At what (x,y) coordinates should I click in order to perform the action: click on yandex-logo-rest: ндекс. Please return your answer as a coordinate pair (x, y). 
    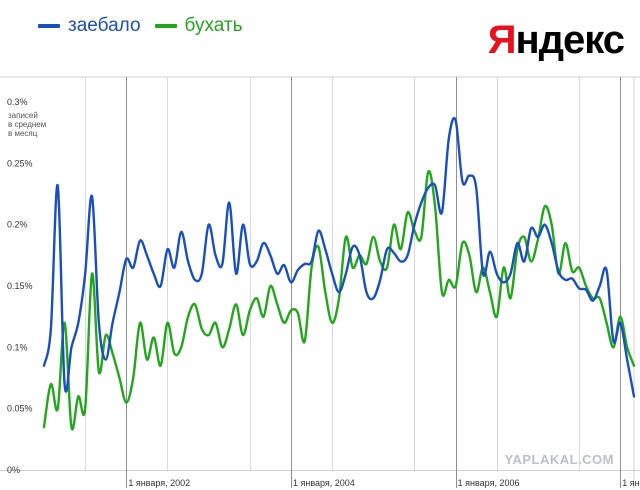
    Looking at the image, I should click on (570, 40).